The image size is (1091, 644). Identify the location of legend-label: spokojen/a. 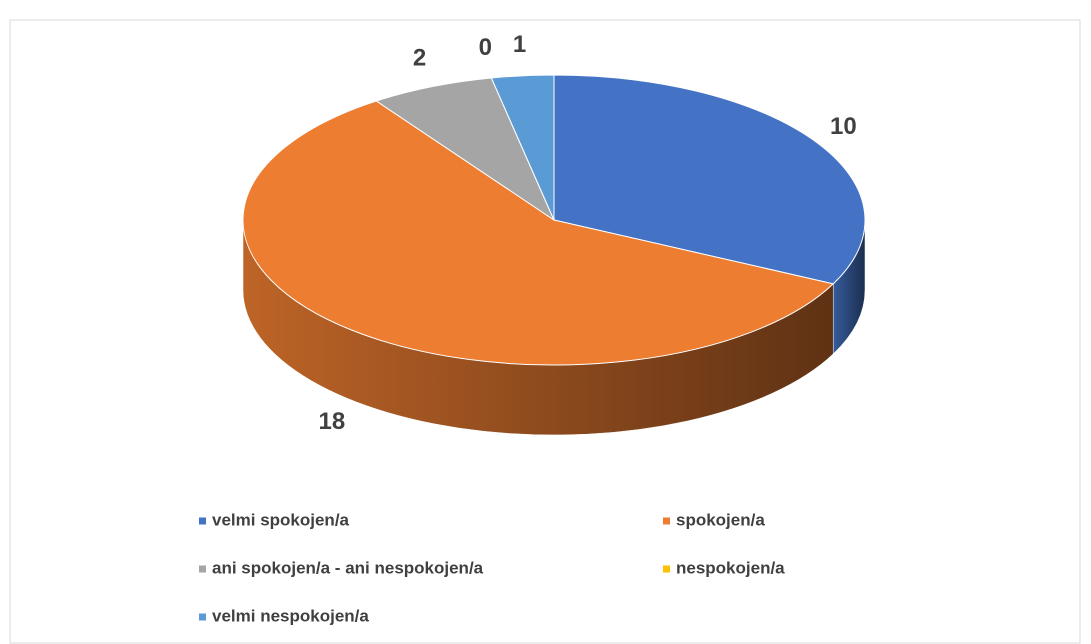
(720, 519).